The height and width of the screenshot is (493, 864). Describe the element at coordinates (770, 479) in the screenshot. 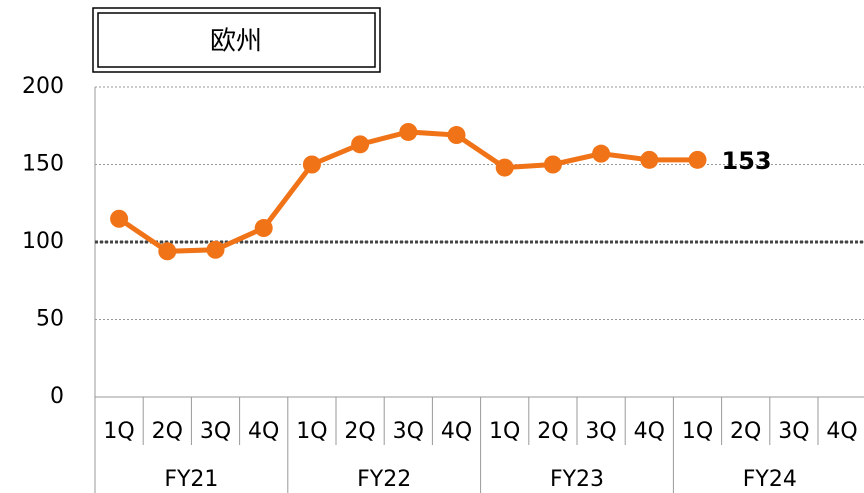

I see `group-label: FY24` at that location.